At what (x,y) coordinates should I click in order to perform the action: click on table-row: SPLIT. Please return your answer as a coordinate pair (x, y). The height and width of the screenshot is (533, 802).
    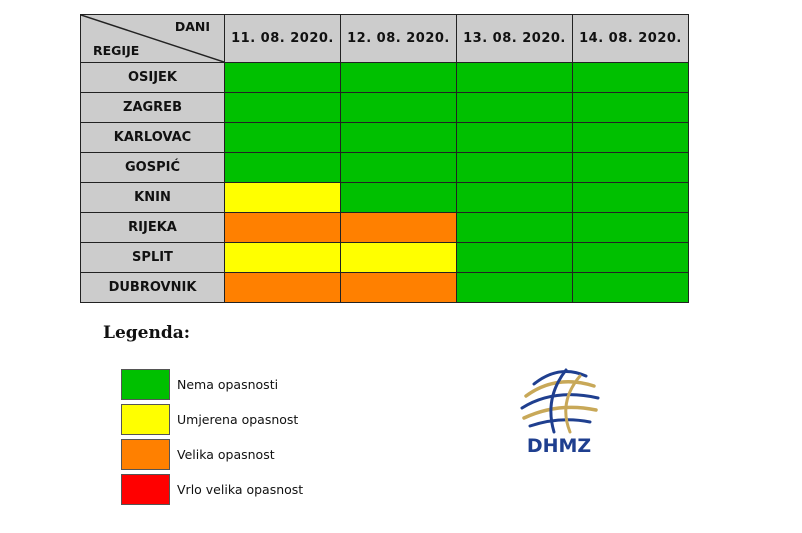
    Looking at the image, I should click on (384, 257).